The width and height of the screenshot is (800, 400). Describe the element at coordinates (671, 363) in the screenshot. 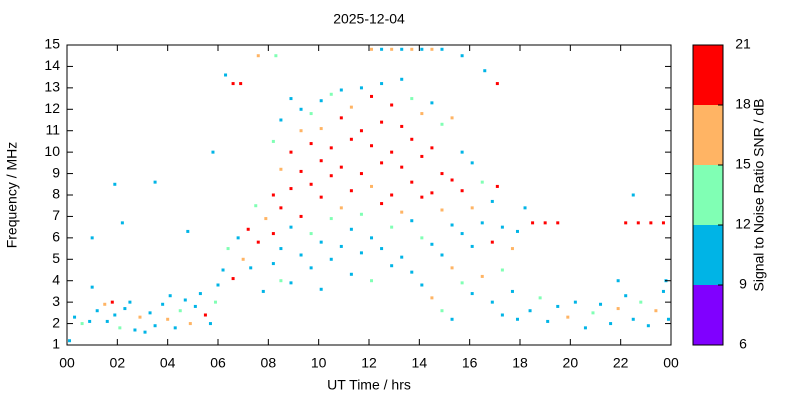

I see `x-tick-label: 00` at that location.